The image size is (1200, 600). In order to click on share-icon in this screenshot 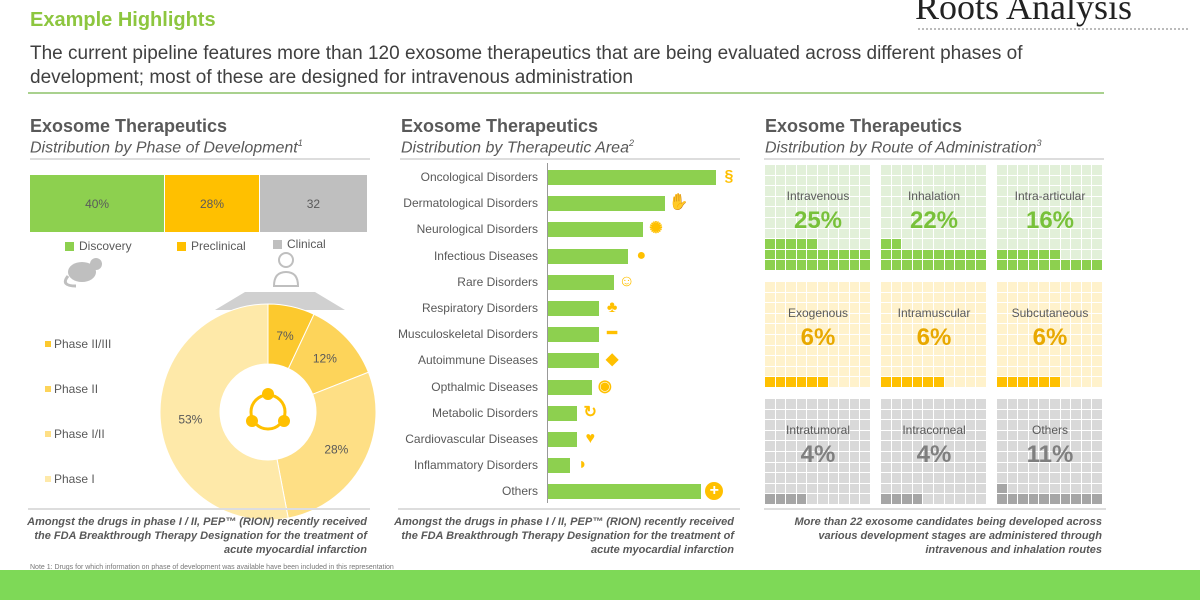, I will do `click(268, 409)`.